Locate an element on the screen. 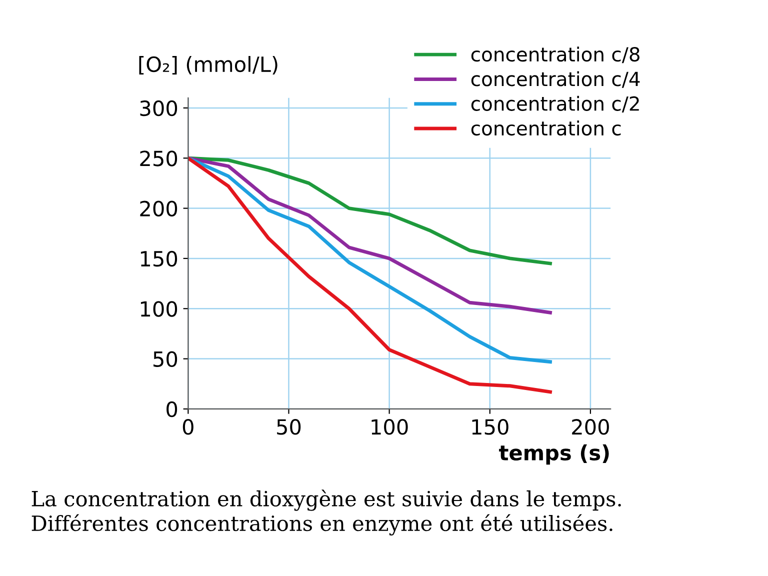  x-tick-label: 150 is located at coordinates (490, 427).